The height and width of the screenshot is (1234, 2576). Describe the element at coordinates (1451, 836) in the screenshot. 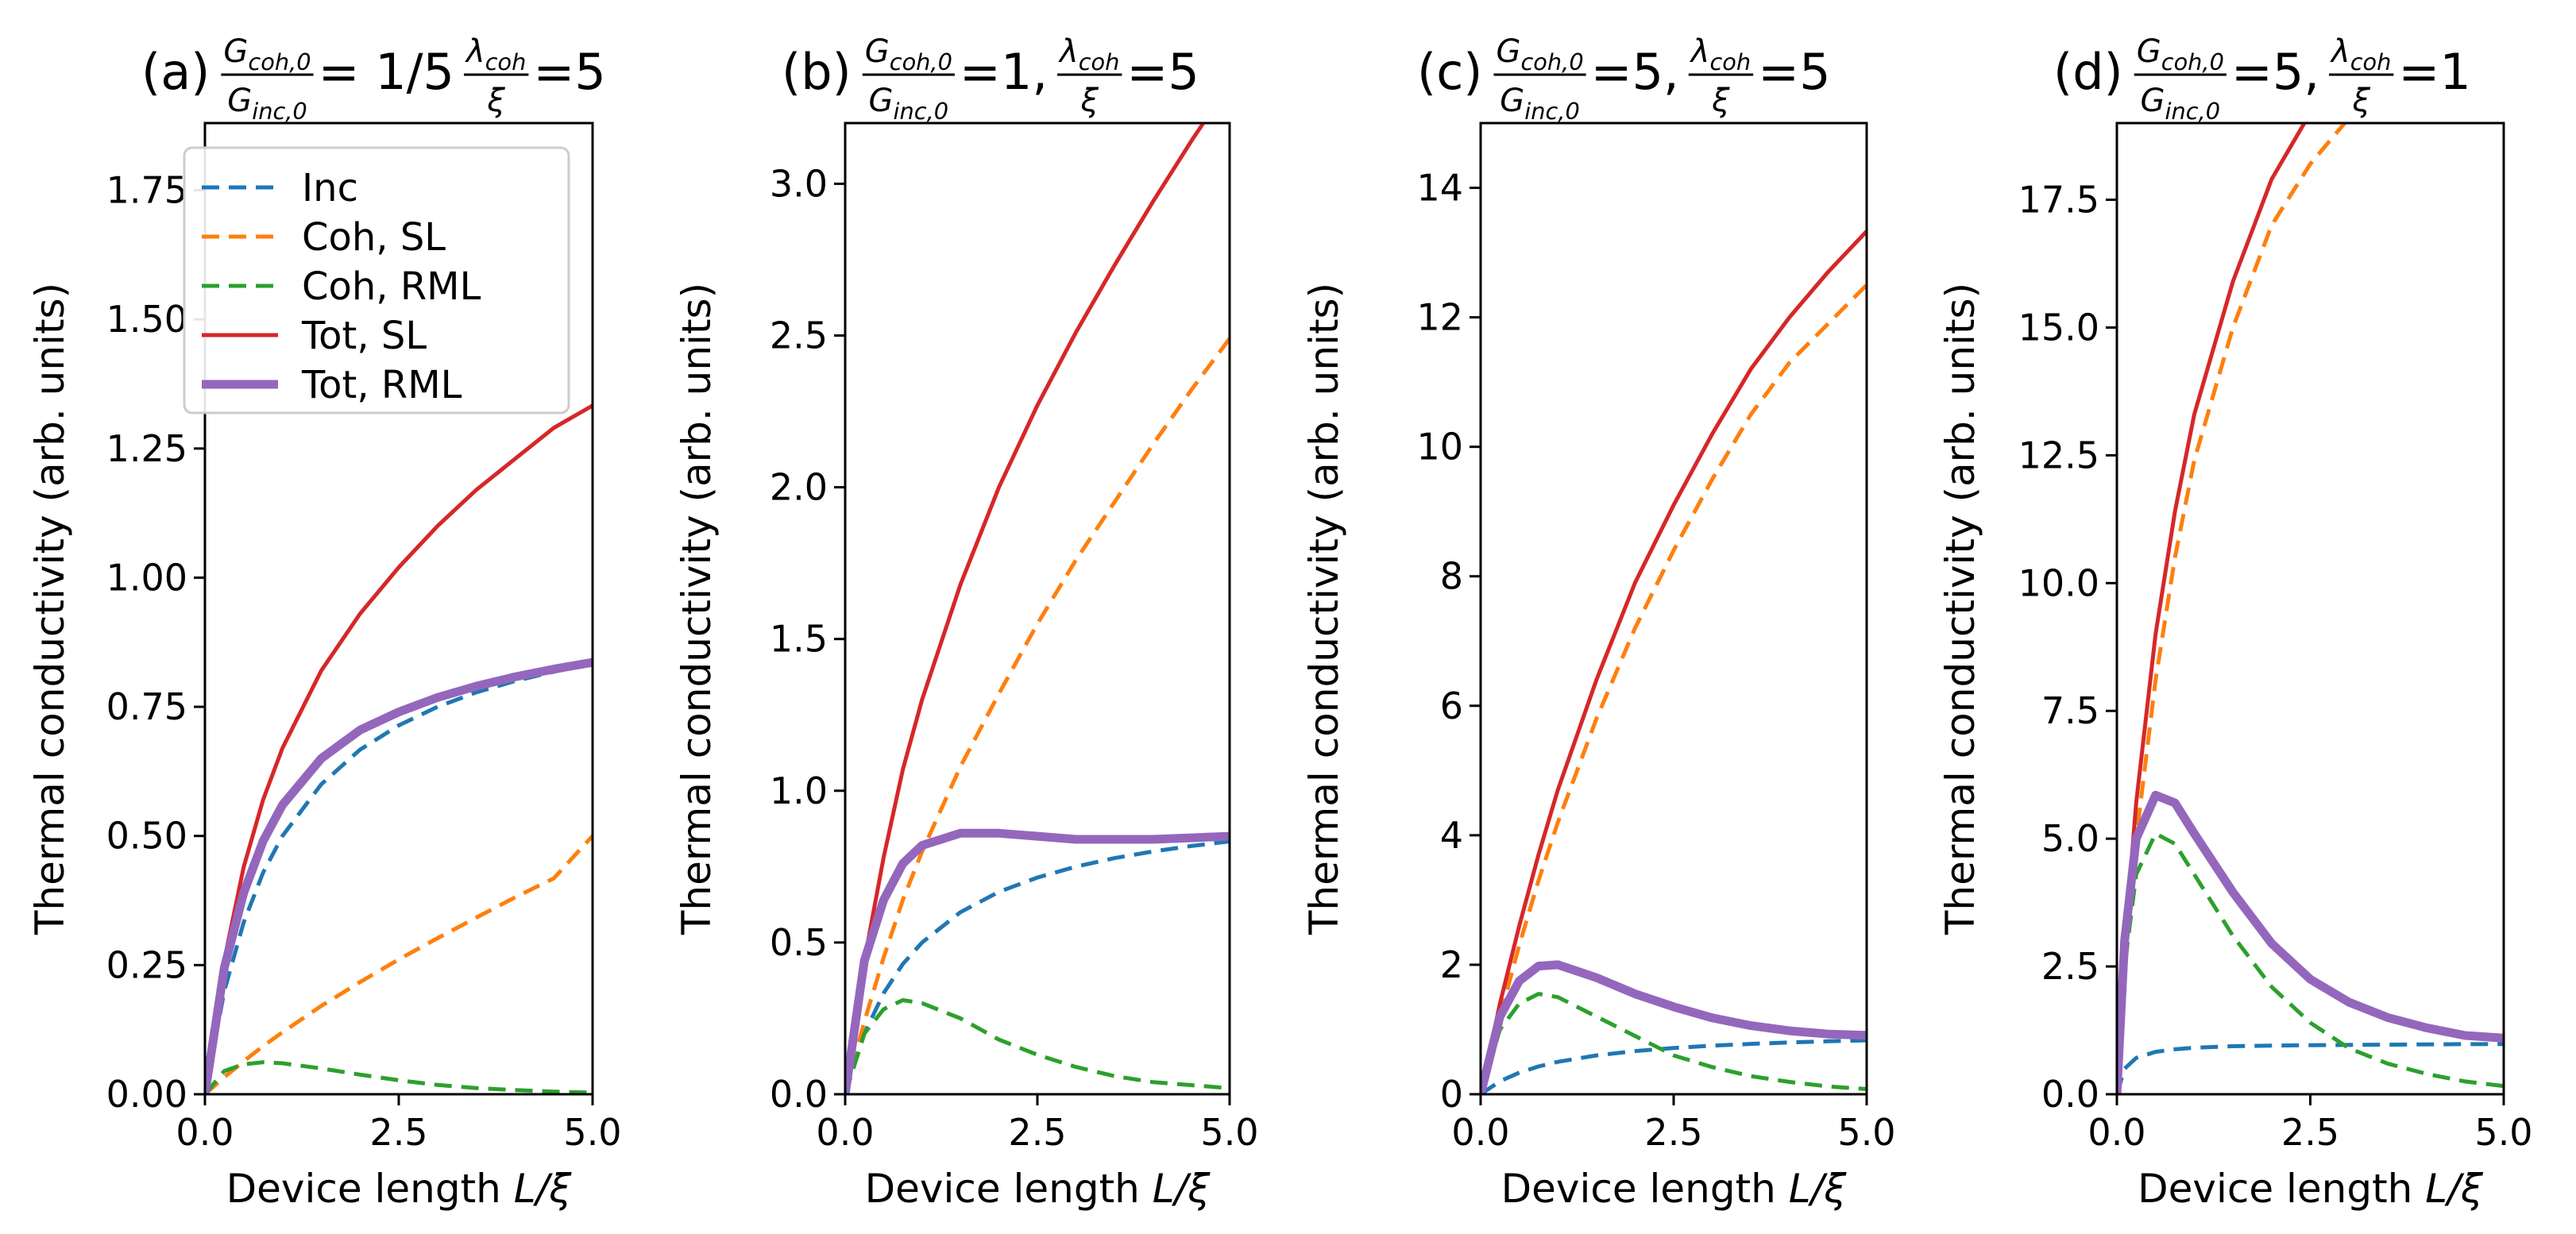

I see `y-tick-label: 4` at that location.